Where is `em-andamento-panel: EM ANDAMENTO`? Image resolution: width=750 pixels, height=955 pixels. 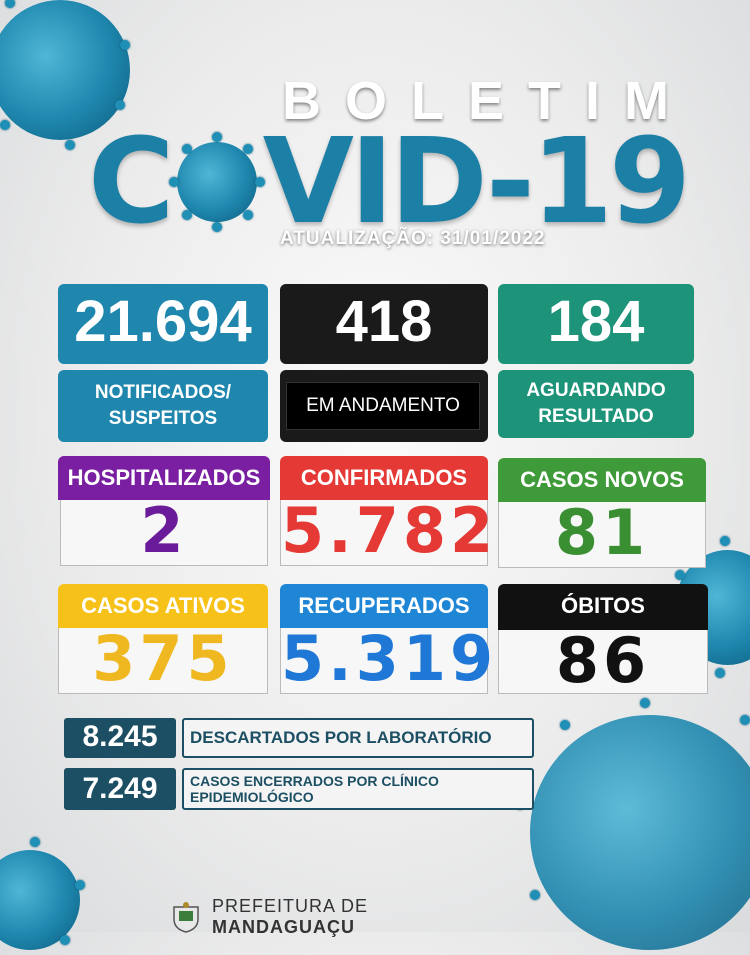
em-andamento-panel: EM ANDAMENTO is located at coordinates (384, 406).